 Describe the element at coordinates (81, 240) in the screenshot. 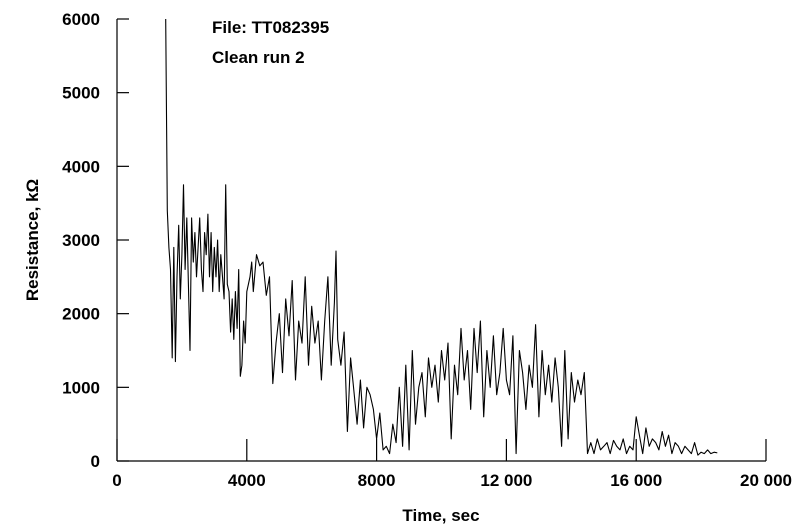

I see `y-tick-label-3000: 3000` at that location.